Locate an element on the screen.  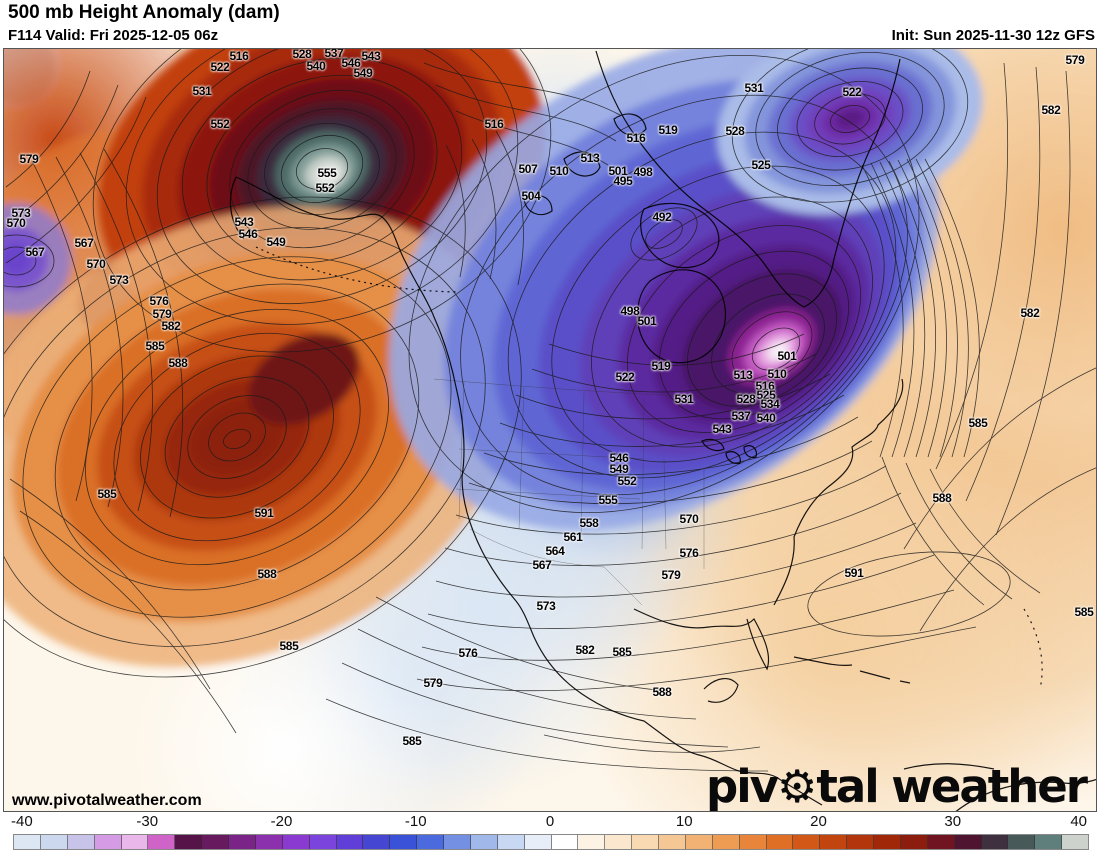
contour-label: 519 is located at coordinates (668, 130).